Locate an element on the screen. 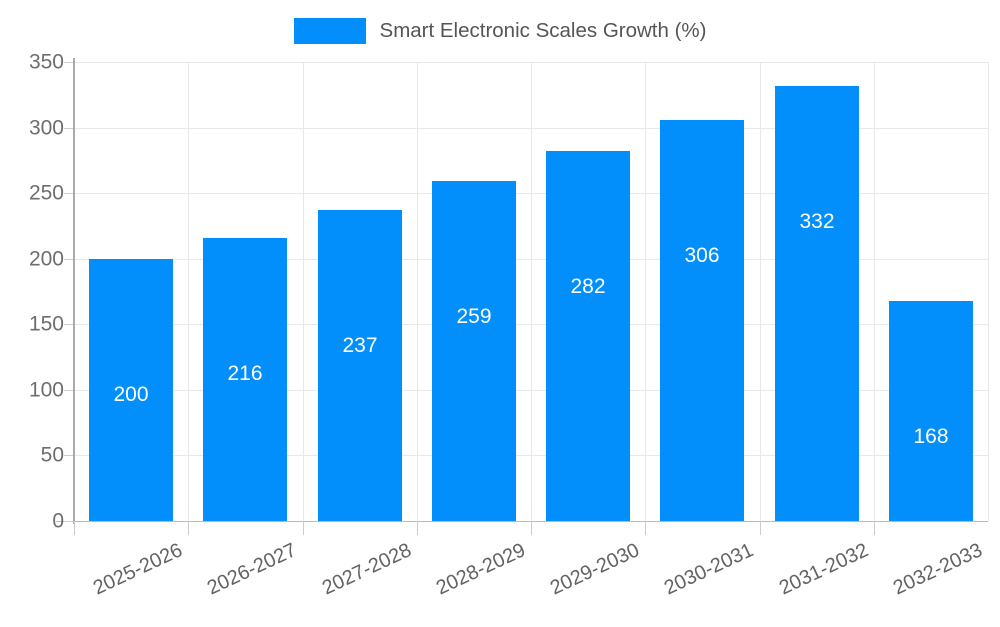 The image size is (1000, 627). y-axis-tick-label: 250 is located at coordinates (46, 193).